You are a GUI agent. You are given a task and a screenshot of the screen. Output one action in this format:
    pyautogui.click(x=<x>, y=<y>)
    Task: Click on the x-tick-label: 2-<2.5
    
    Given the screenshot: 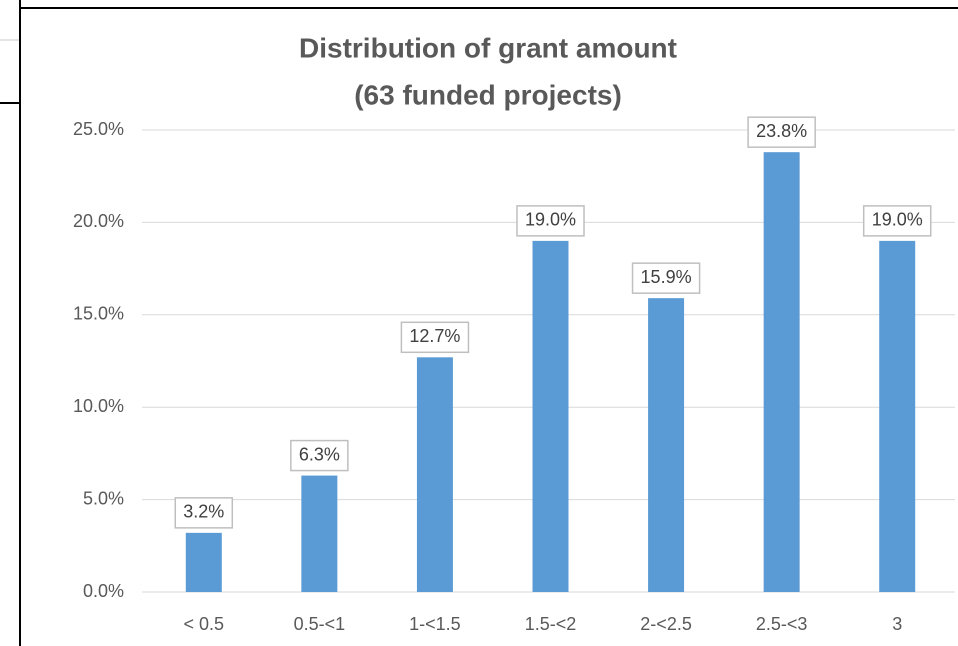 What is the action you would take?
    pyautogui.click(x=666, y=624)
    